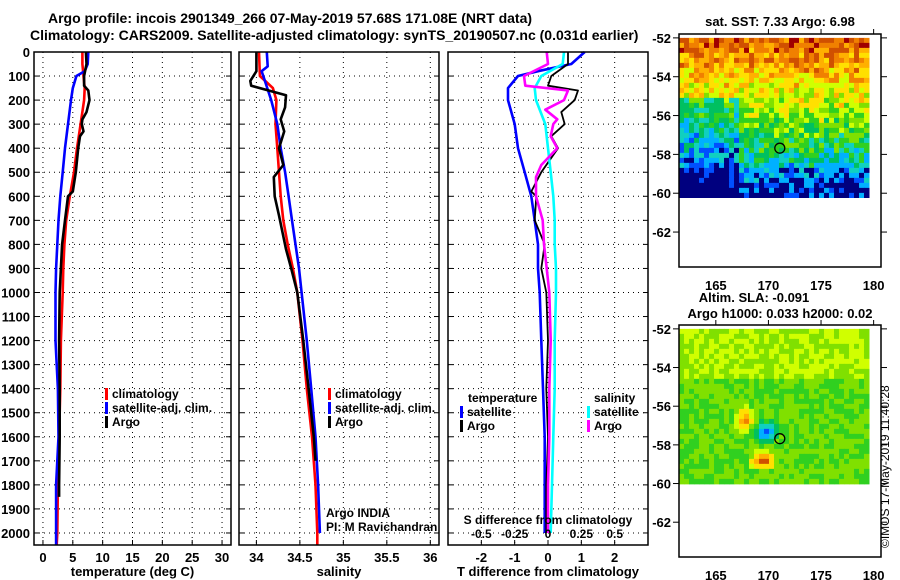  I want to click on y-tick-label: 700, so click(19, 220).